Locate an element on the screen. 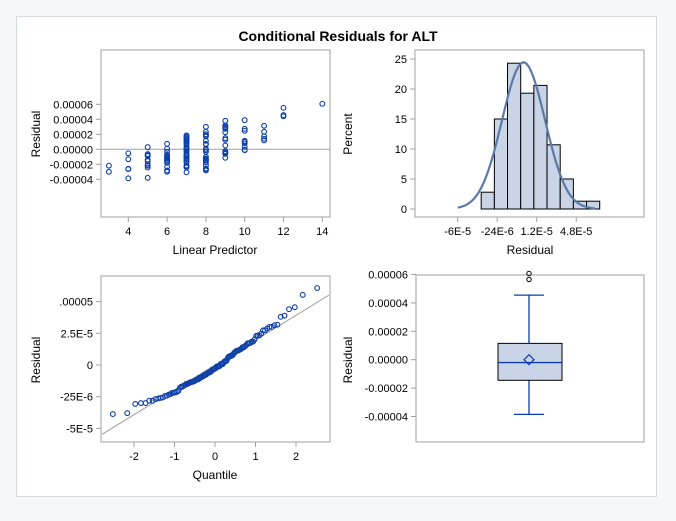 The image size is (676, 521). qq-plot-ytick-label: .00005 is located at coordinates (76, 303).